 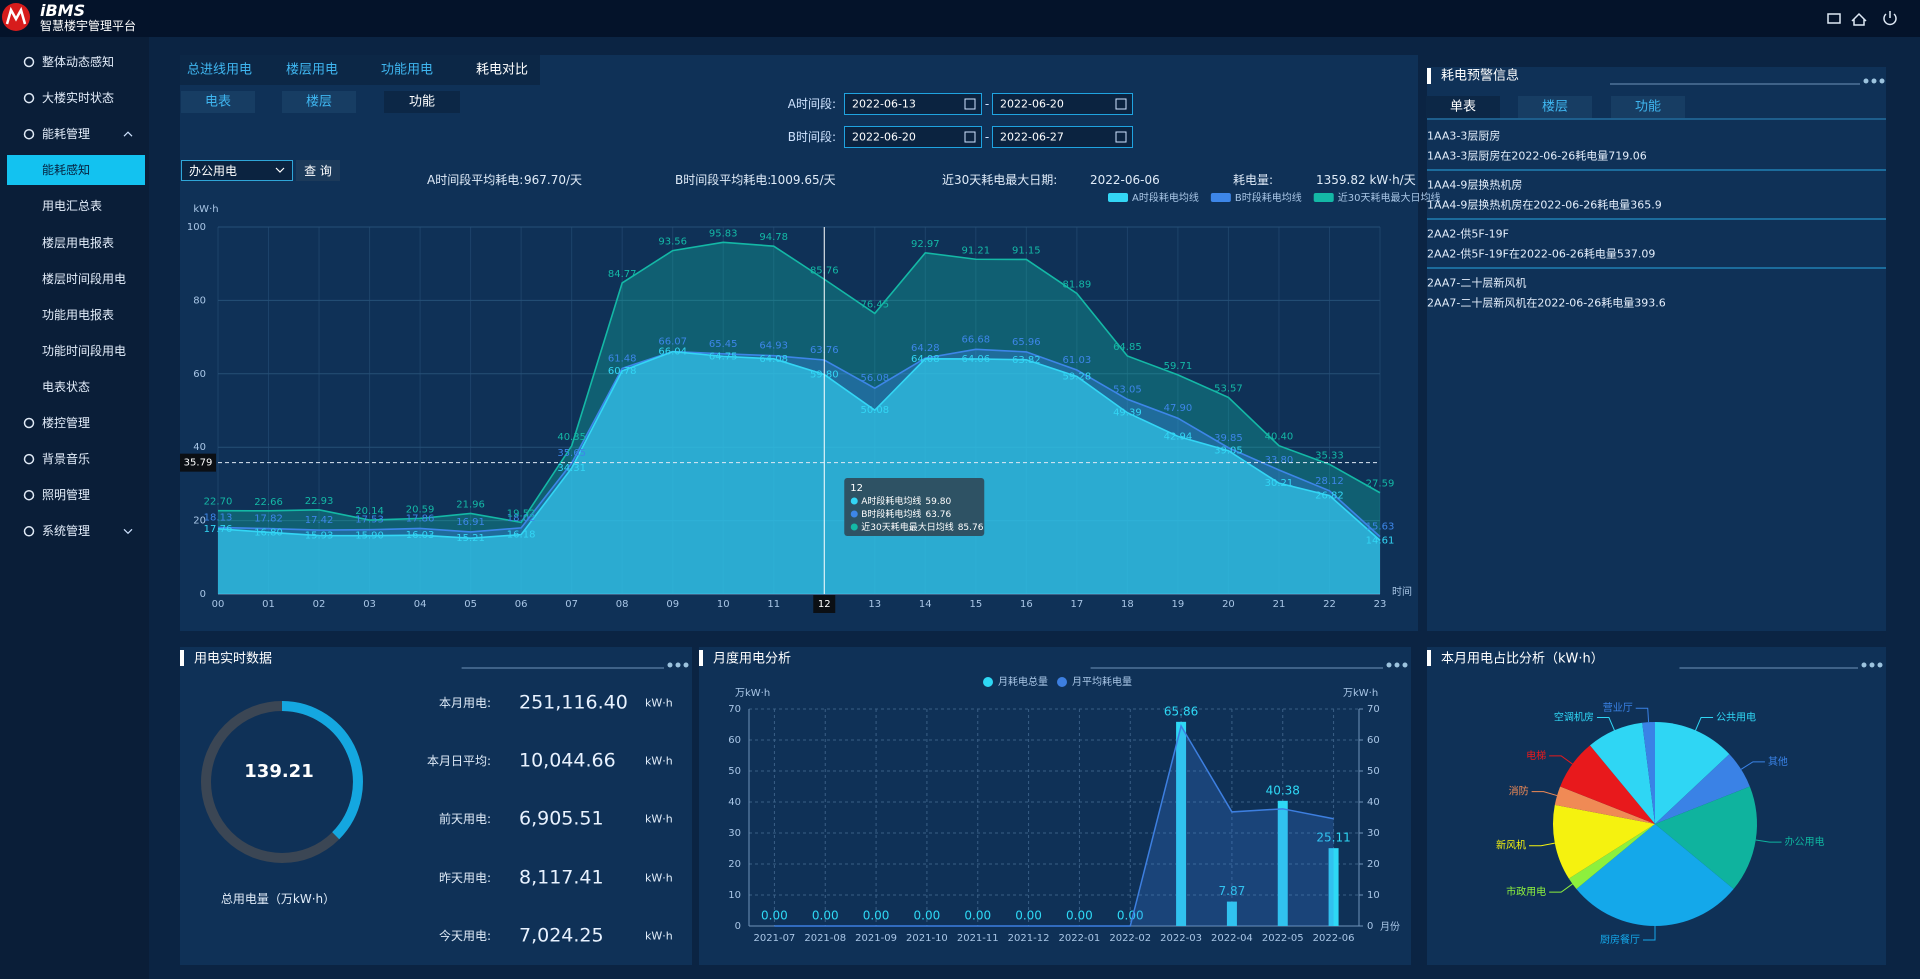 I want to click on submenu-item: 电表状态, so click(x=66, y=387).